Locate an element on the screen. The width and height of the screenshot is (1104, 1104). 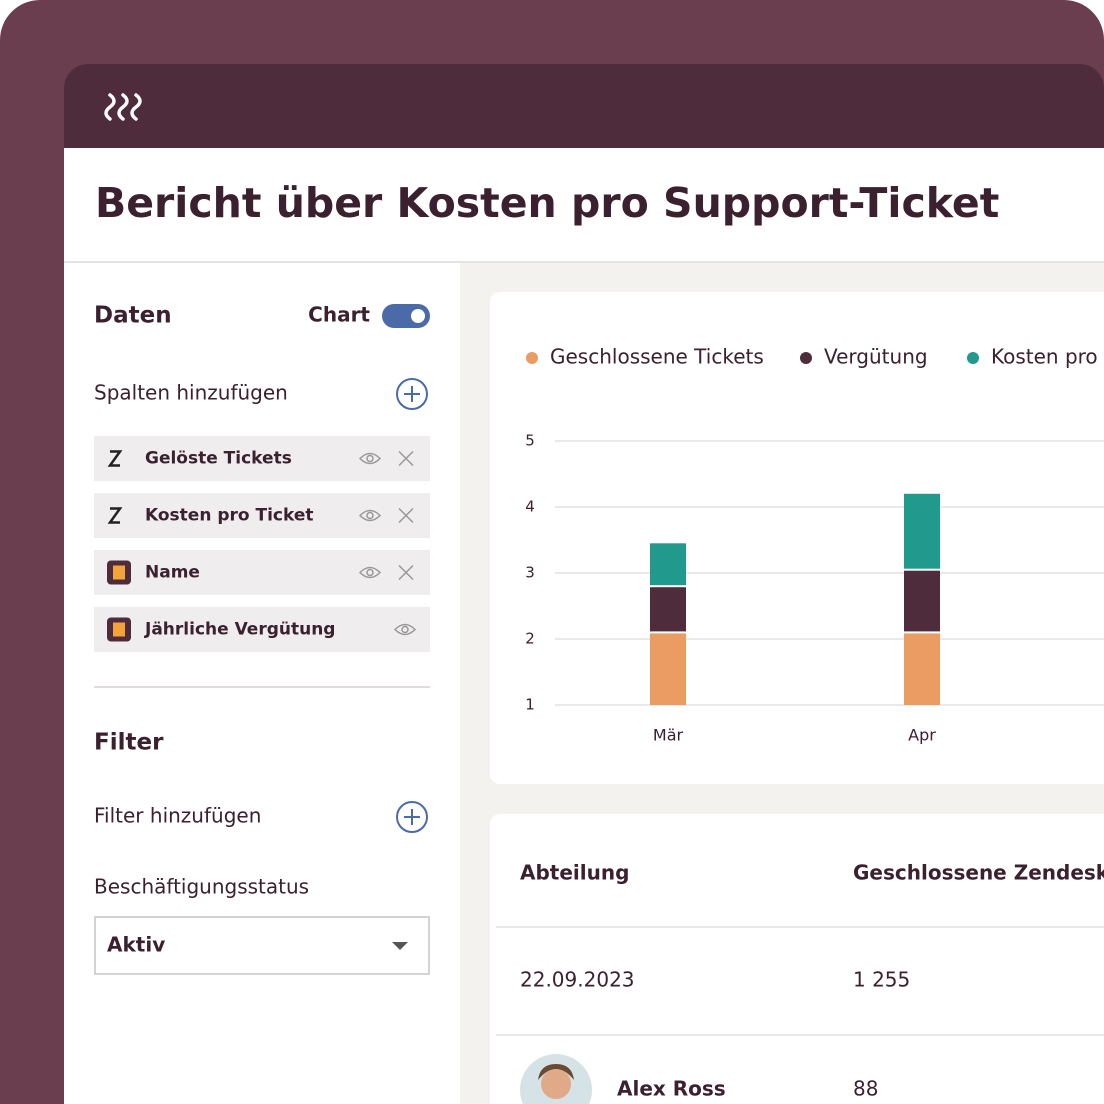
dropdown-value: Aktiv is located at coordinates (136, 945).